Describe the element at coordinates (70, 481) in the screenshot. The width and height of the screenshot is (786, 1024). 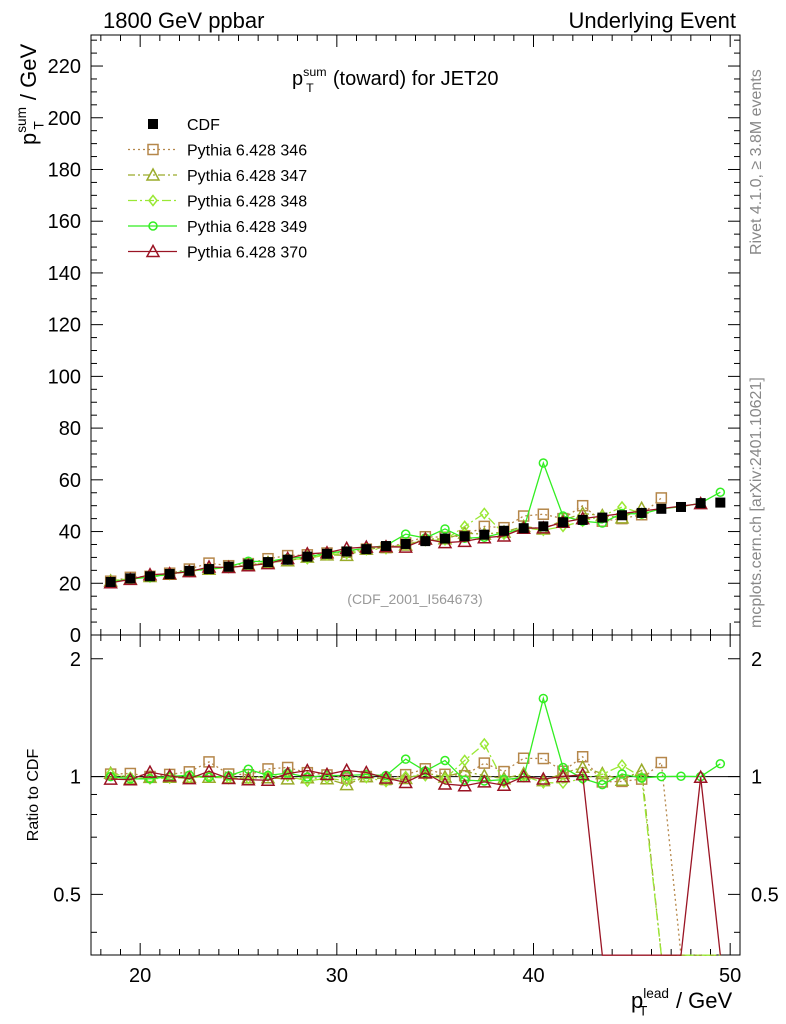
I see `y-tick-label: 60` at that location.